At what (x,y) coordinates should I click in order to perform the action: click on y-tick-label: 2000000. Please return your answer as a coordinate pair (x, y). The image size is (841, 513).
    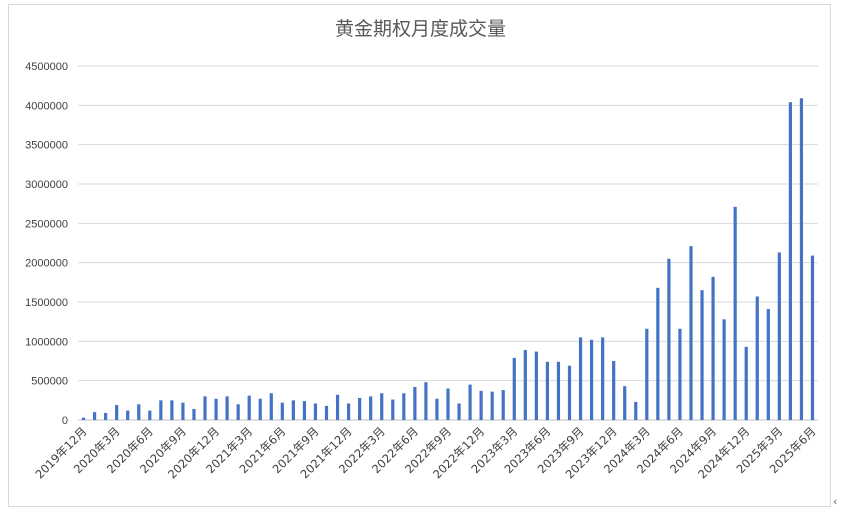
    Looking at the image, I should click on (46, 264).